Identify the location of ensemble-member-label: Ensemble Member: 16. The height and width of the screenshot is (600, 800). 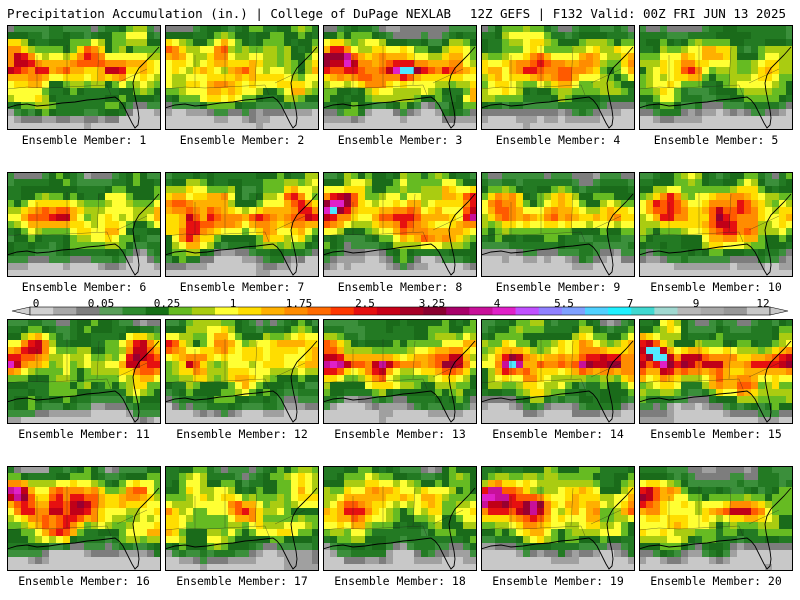
(84, 581).